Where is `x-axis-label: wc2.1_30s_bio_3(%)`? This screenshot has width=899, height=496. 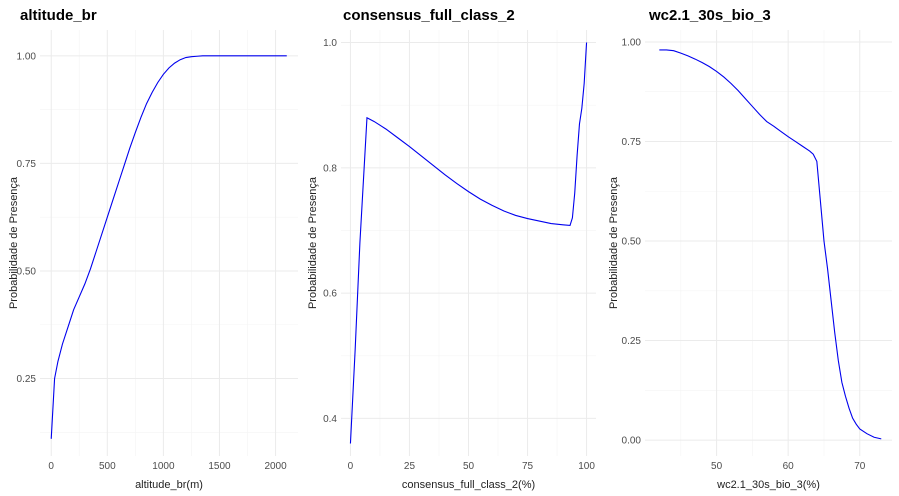 x-axis-label: wc2.1_30s_bio_3(%) is located at coordinates (768, 485).